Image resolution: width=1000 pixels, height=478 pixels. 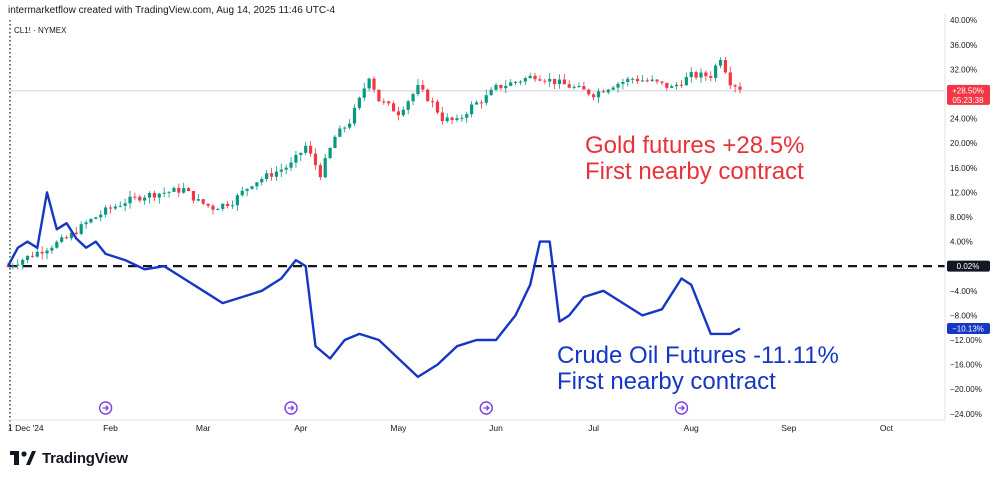 I want to click on baseline-price-tag-text: 0.02%, so click(x=968, y=266).